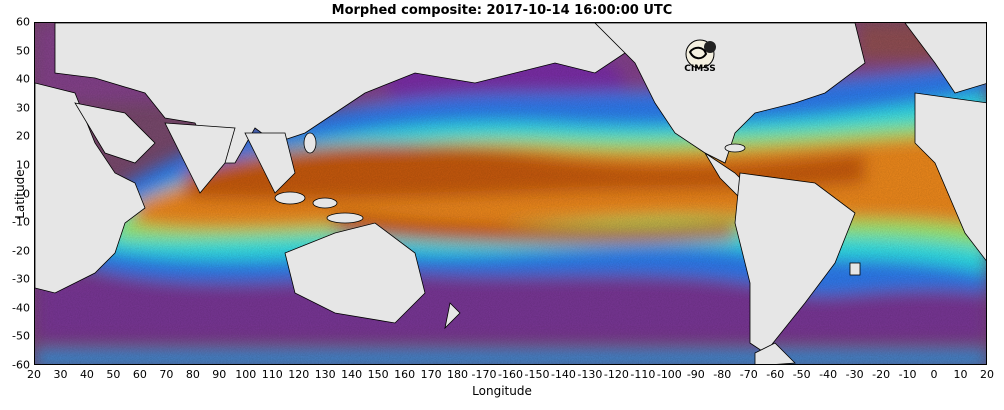 This screenshot has height=410, width=1004. What do you see at coordinates (452, 316) in the screenshot?
I see `new-zealand-landmass` at bounding box center [452, 316].